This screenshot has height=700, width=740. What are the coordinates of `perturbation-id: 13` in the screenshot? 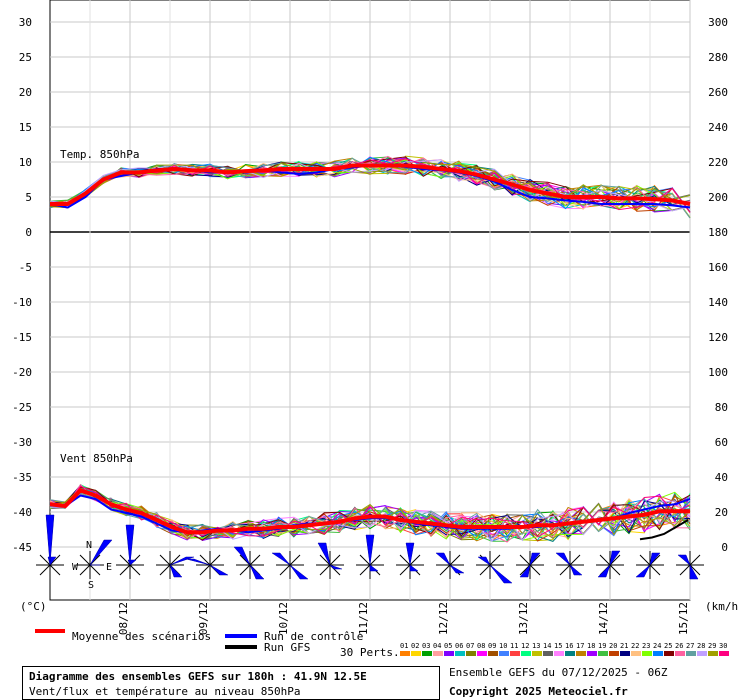 It's located at (536, 646).